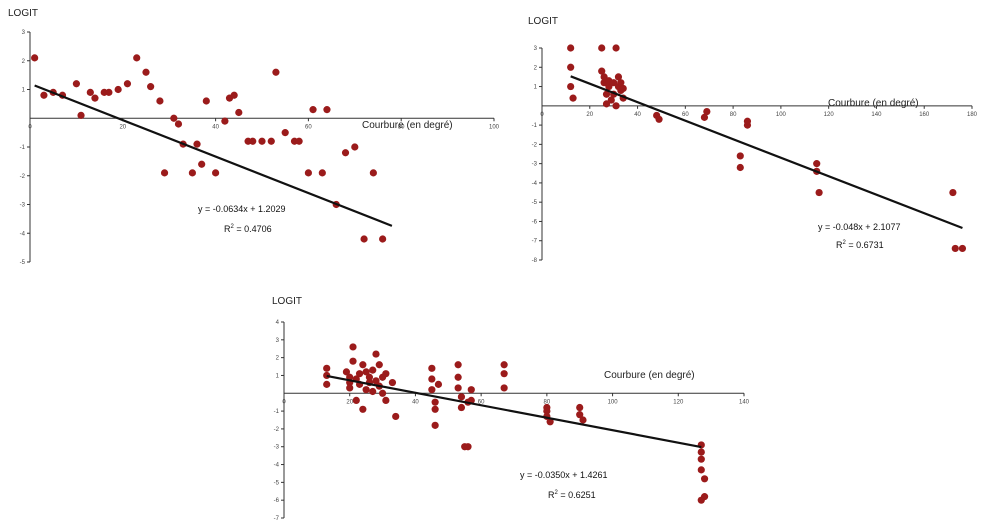 This screenshot has height=524, width=998. I want to click on trendline, so click(514, 411).